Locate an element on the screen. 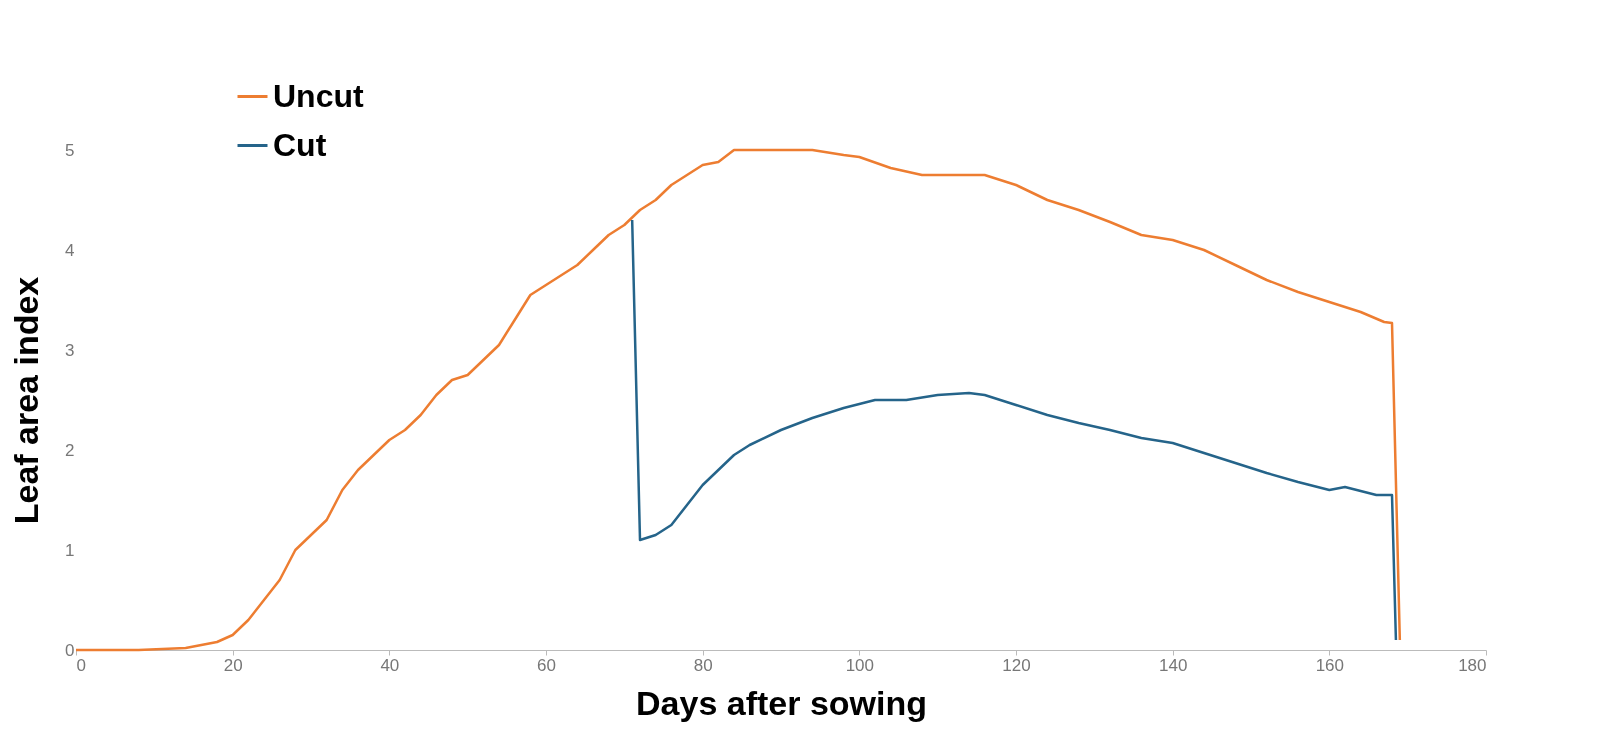  x-tick-label: 160 is located at coordinates (1330, 665).